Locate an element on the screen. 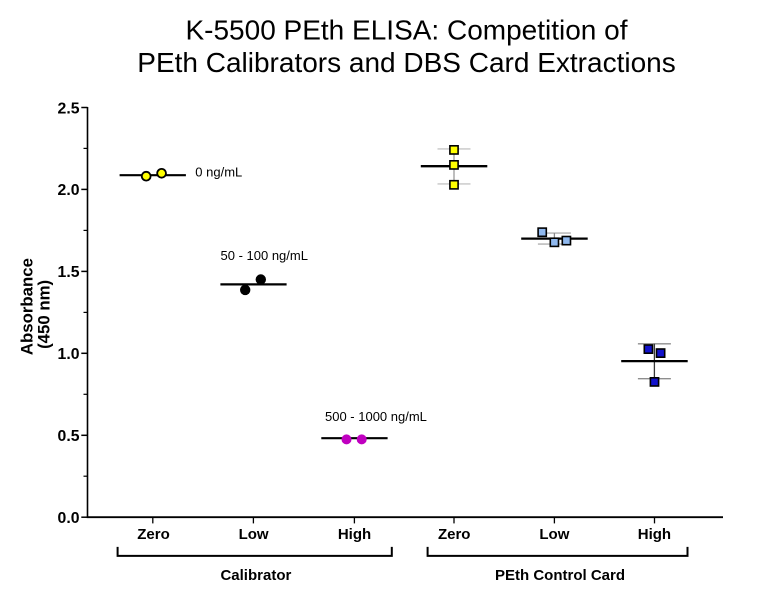  svg-text: 2.5 is located at coordinates (69, 108).